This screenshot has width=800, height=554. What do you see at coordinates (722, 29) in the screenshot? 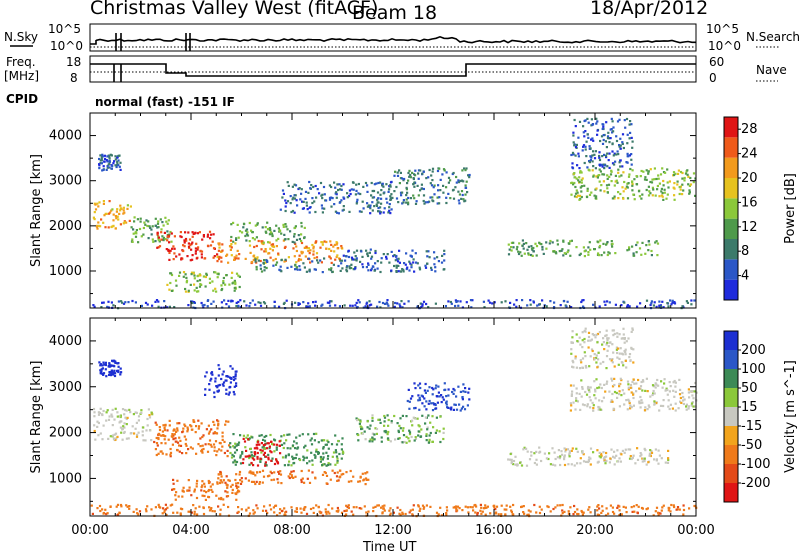
I see `noise-right-tick-top: 10^5` at bounding box center [722, 29].